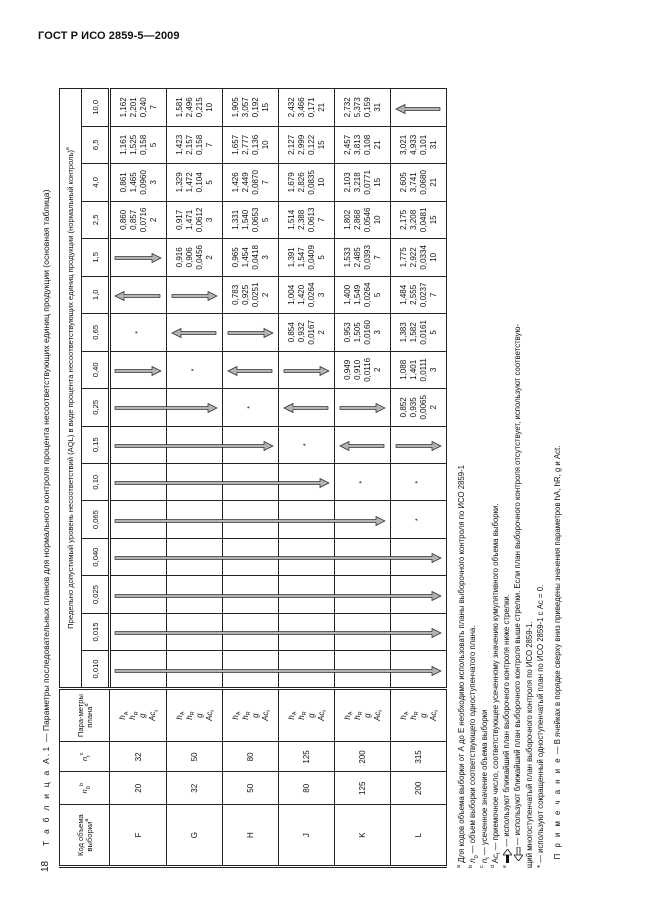  Describe the element at coordinates (255, 220) in the screenshot. I see `value-g: 0,0653` at that location.